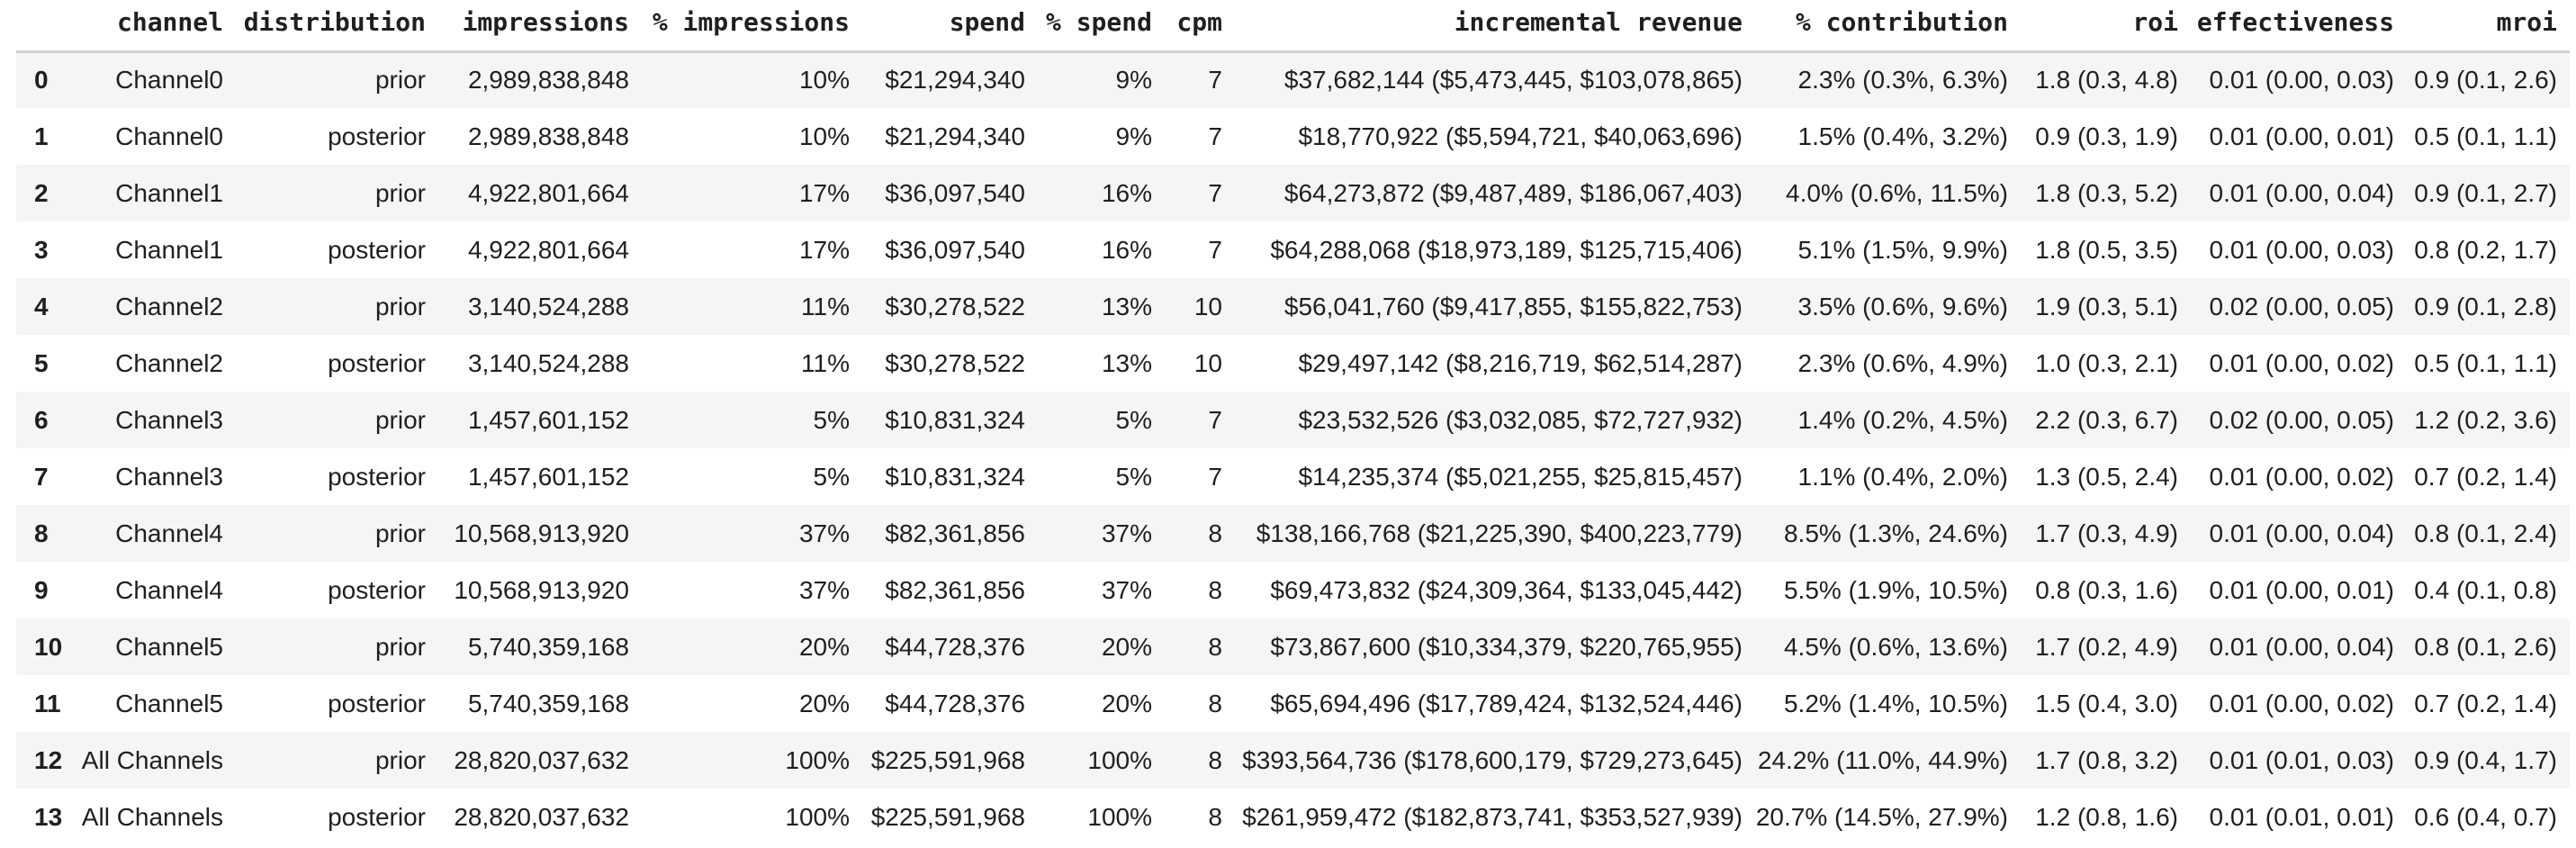 The width and height of the screenshot is (2576, 848). What do you see at coordinates (1902, 250) in the screenshot?
I see `cell-pct-contribution: 5.1% (1.5%, 9.9%)` at bounding box center [1902, 250].